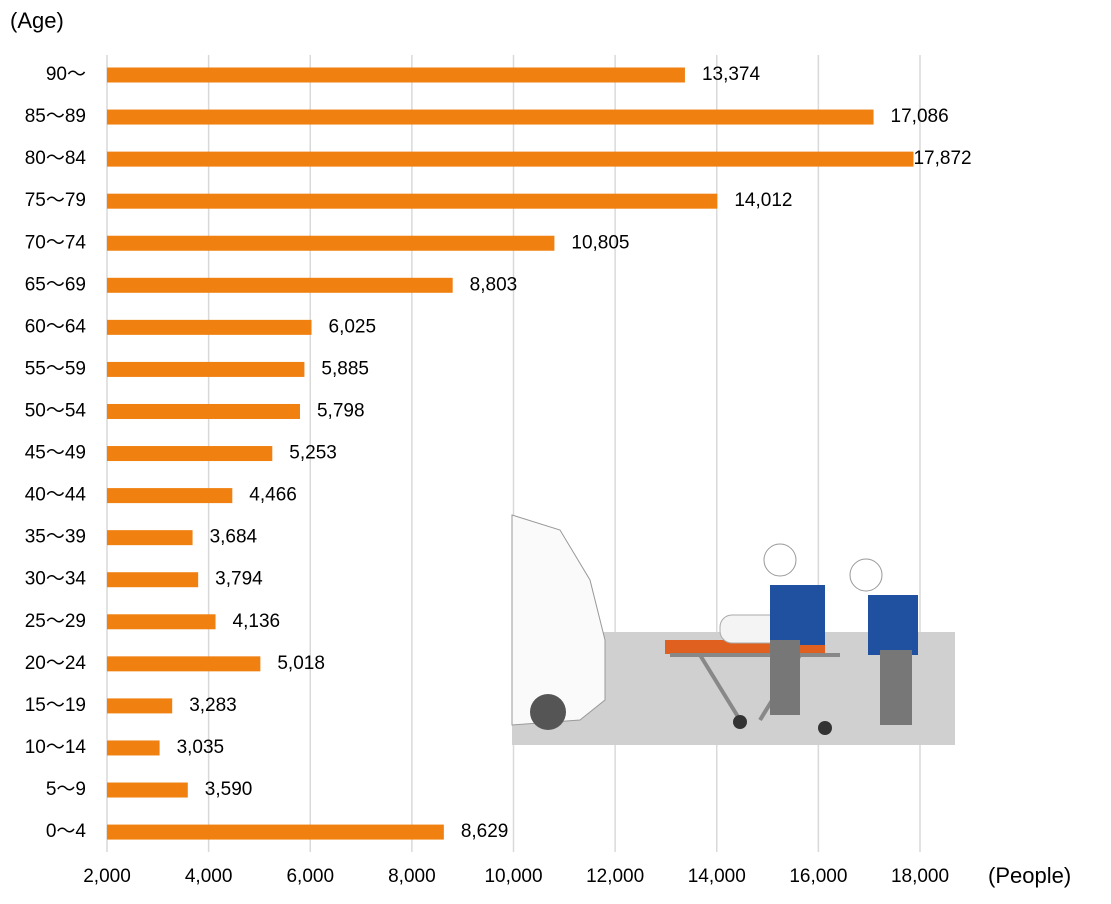 The width and height of the screenshot is (1111, 904). What do you see at coordinates (56, 747) in the screenshot?
I see `y-tick-label: 10〜14` at bounding box center [56, 747].